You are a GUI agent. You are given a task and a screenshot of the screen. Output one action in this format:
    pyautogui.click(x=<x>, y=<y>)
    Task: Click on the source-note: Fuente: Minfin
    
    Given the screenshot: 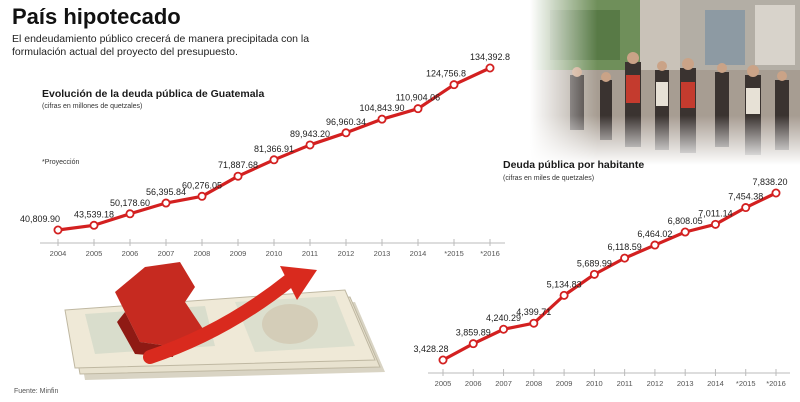 What is the action you would take?
    pyautogui.click(x=36, y=391)
    